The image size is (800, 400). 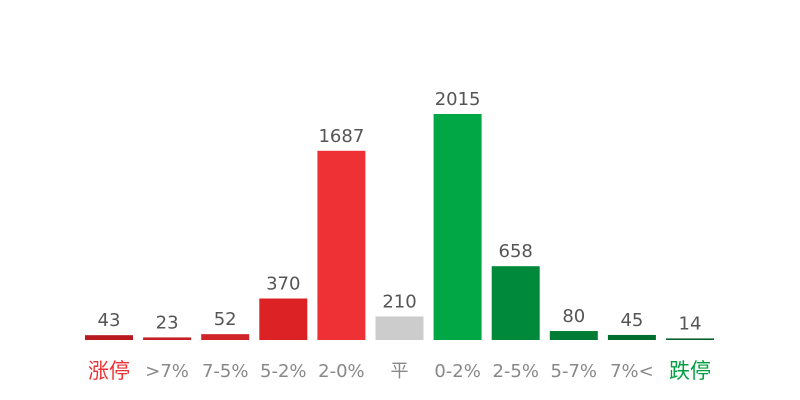 I want to click on value-label: 14, so click(x=690, y=323).